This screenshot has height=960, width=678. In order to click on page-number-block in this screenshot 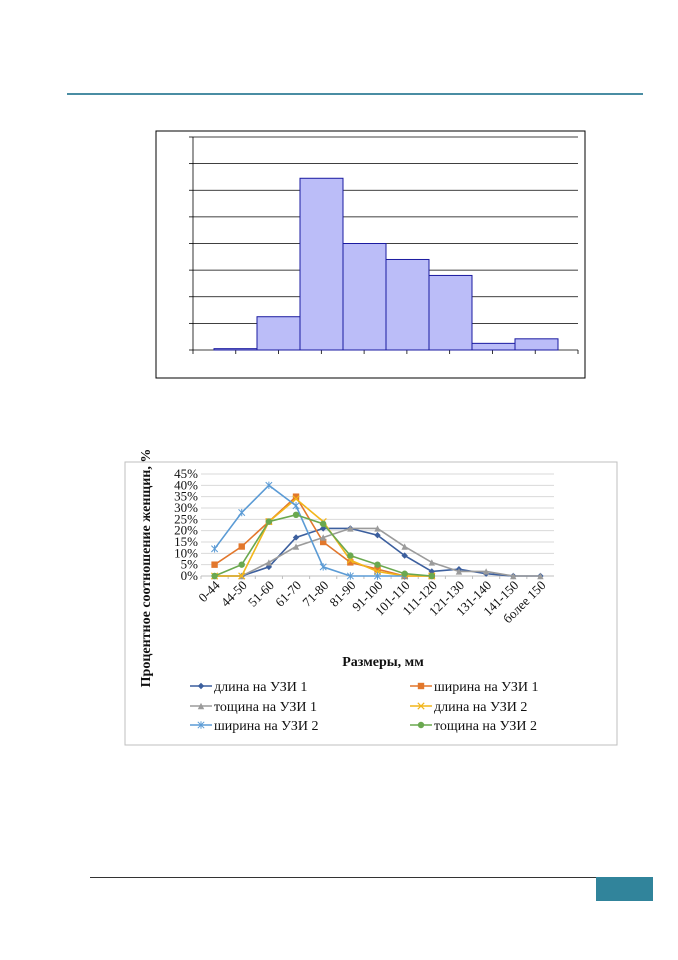, I will do `click(624, 889)`.